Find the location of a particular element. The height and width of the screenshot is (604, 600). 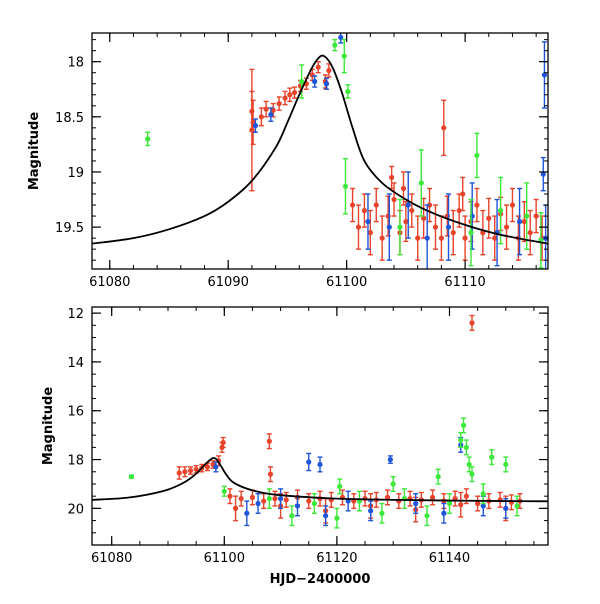

x-axis-title: HJD−2400000 is located at coordinates (320, 579).